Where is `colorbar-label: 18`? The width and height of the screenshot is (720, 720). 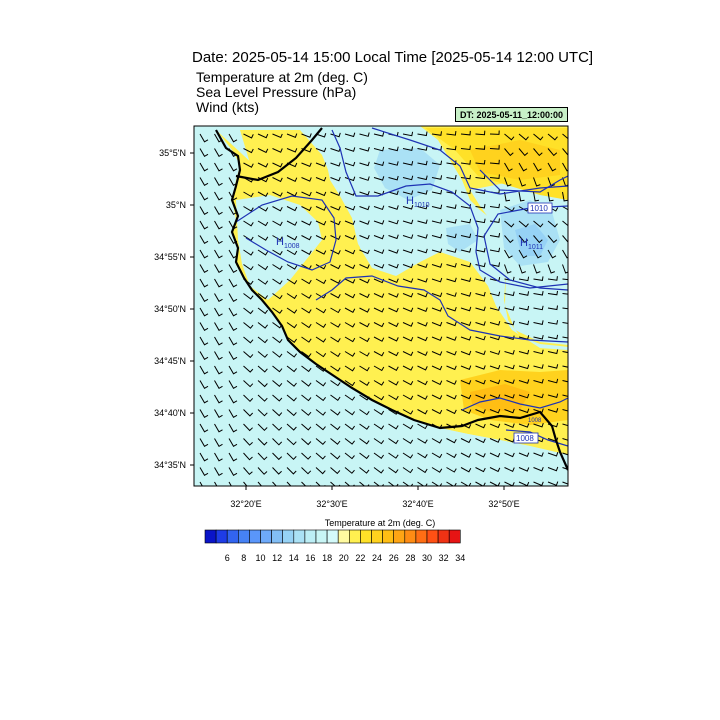 colorbar-label: 18 is located at coordinates (327, 558).